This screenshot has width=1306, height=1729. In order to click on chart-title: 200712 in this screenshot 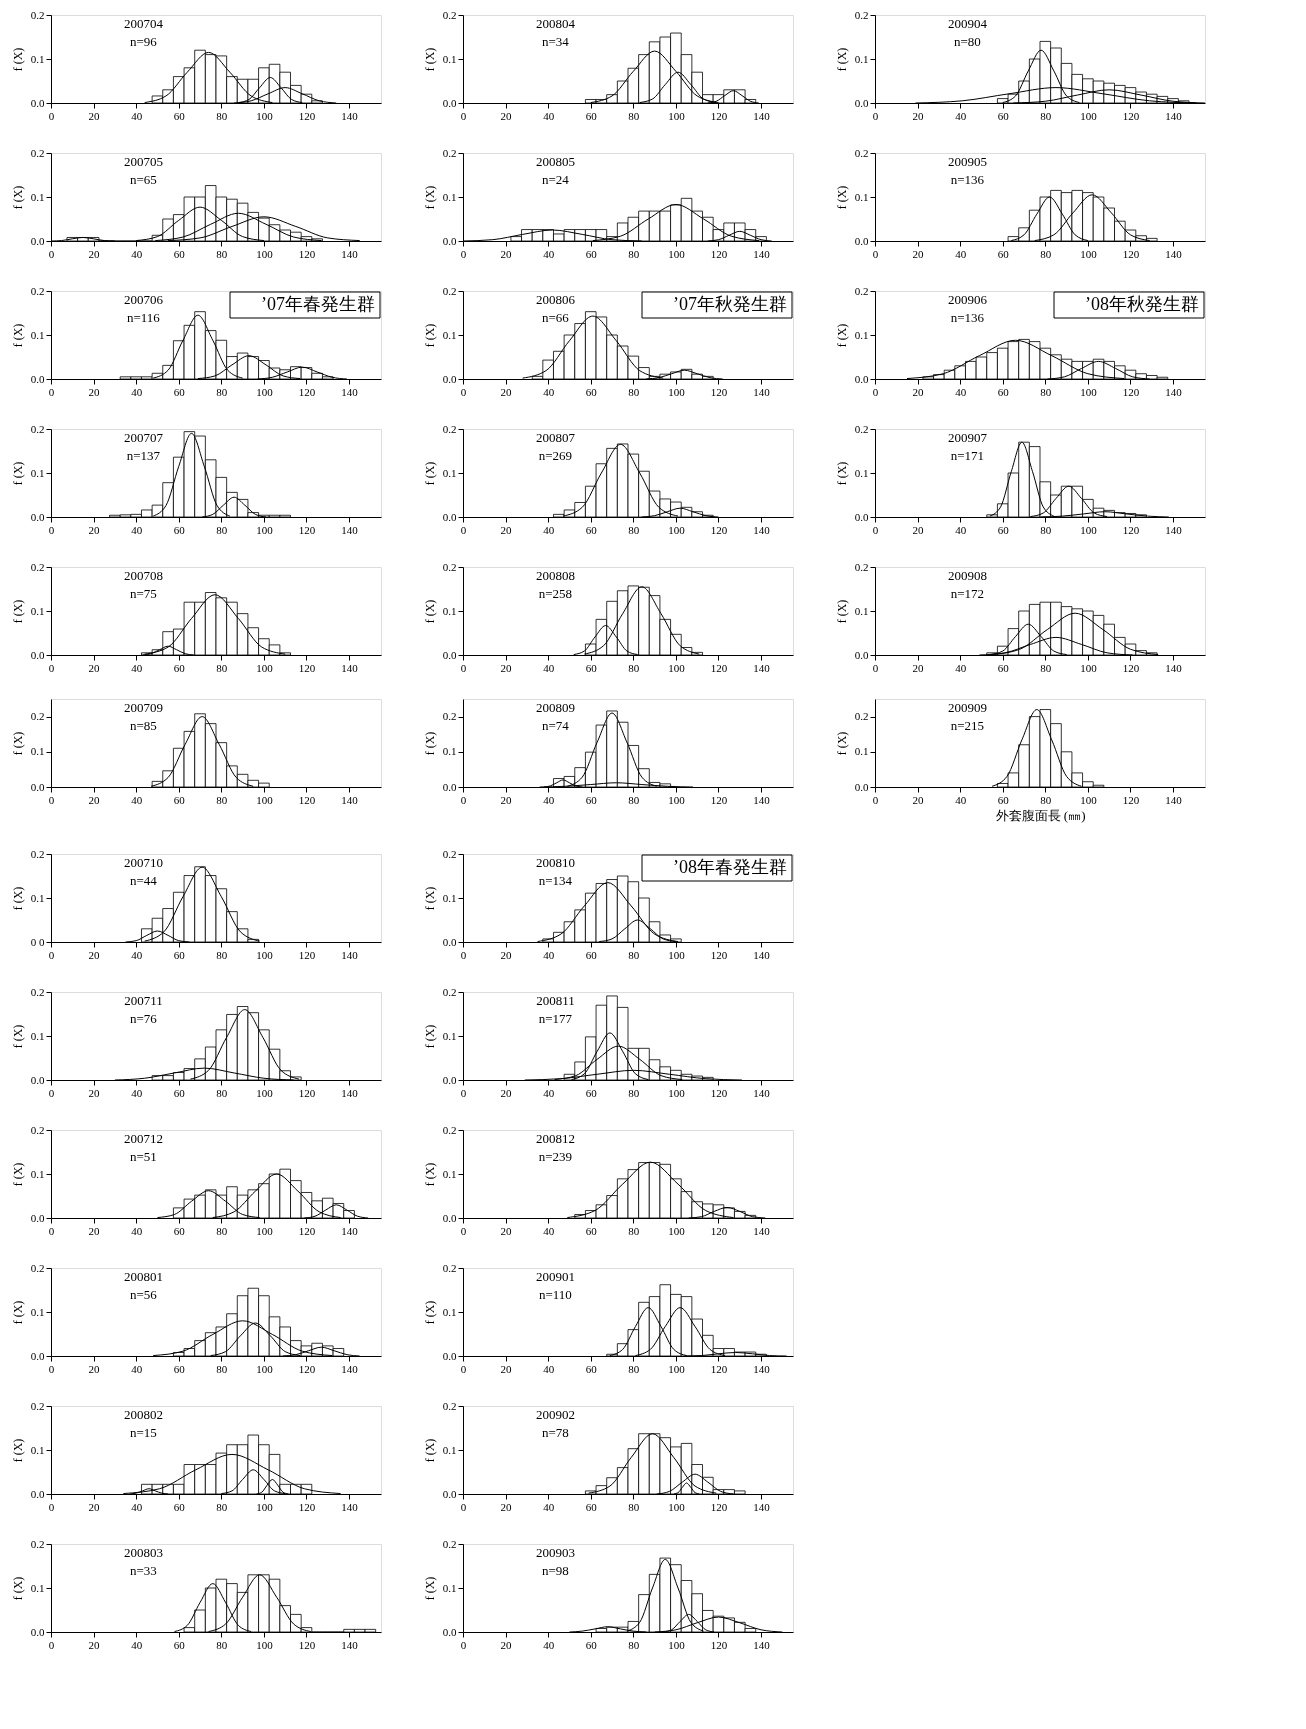, I will do `click(143, 1138)`.